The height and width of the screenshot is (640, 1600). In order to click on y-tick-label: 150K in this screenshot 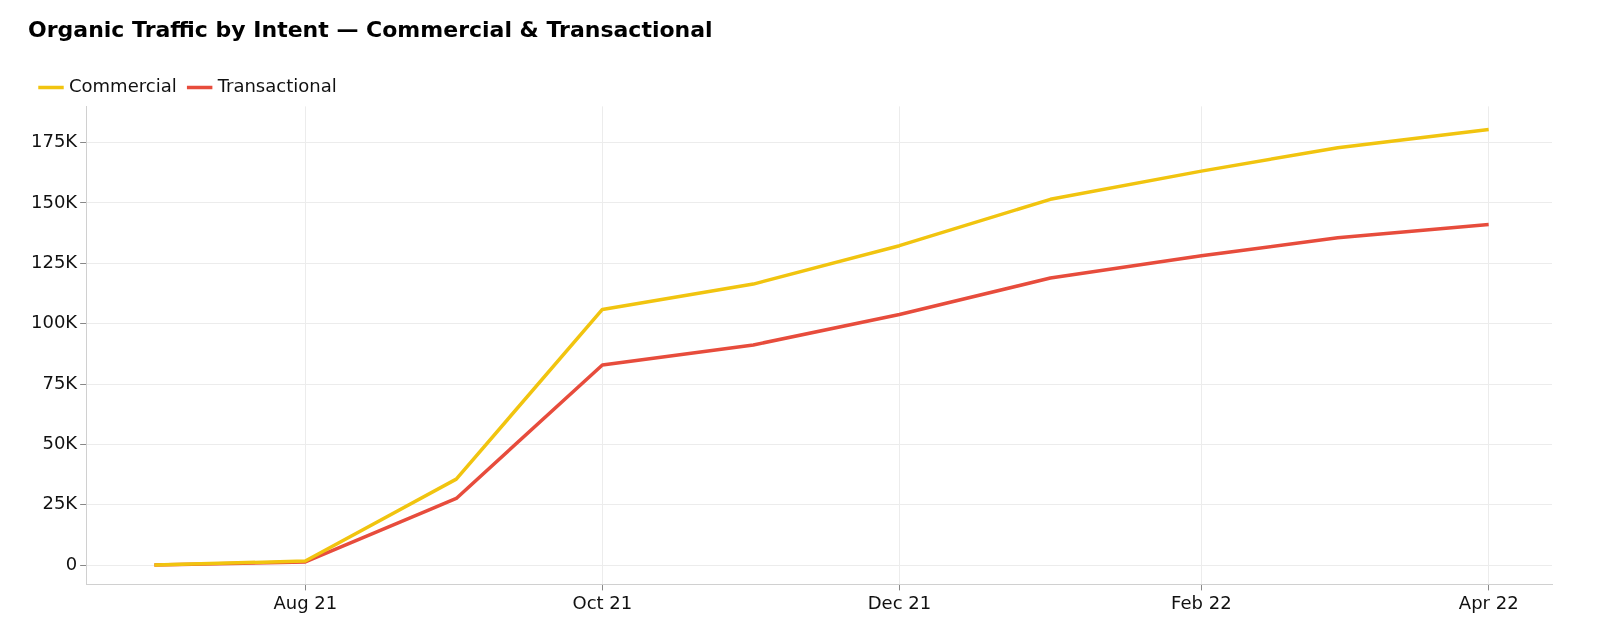, I will do `click(54, 201)`.